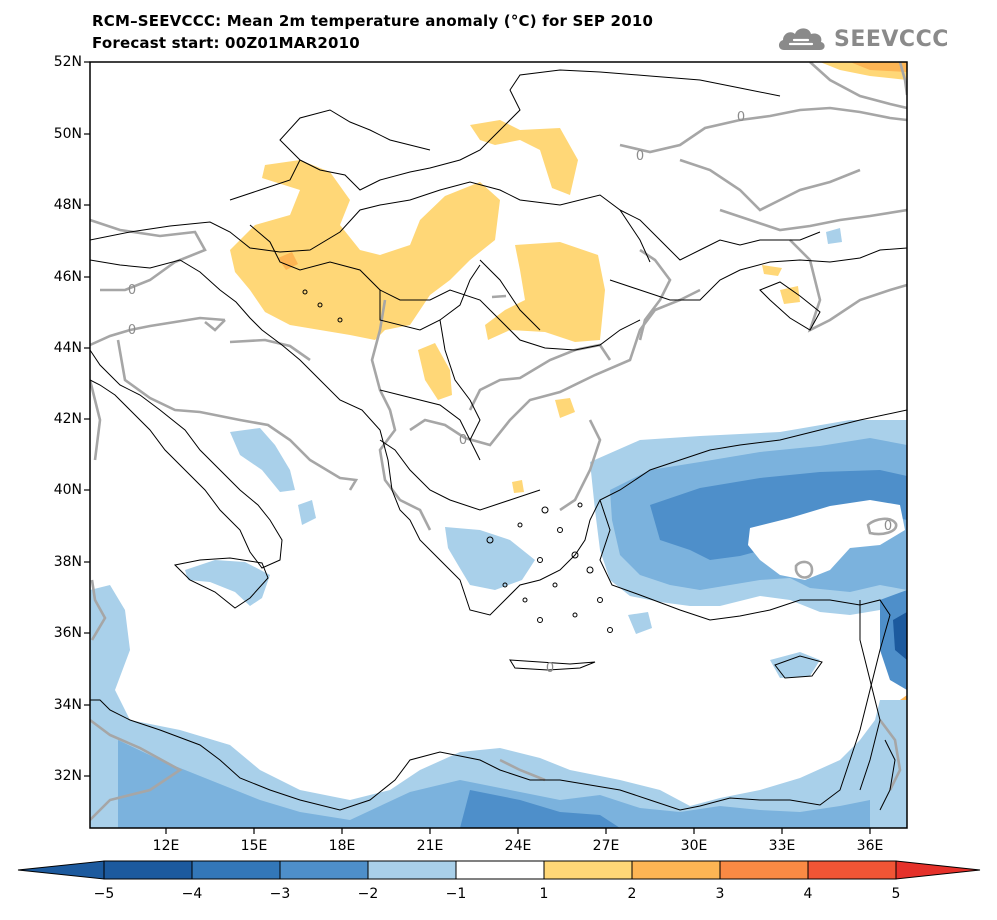 This screenshot has width=997, height=920. What do you see at coordinates (891, 39) in the screenshot?
I see `logo-text: SEEVCCC` at bounding box center [891, 39].